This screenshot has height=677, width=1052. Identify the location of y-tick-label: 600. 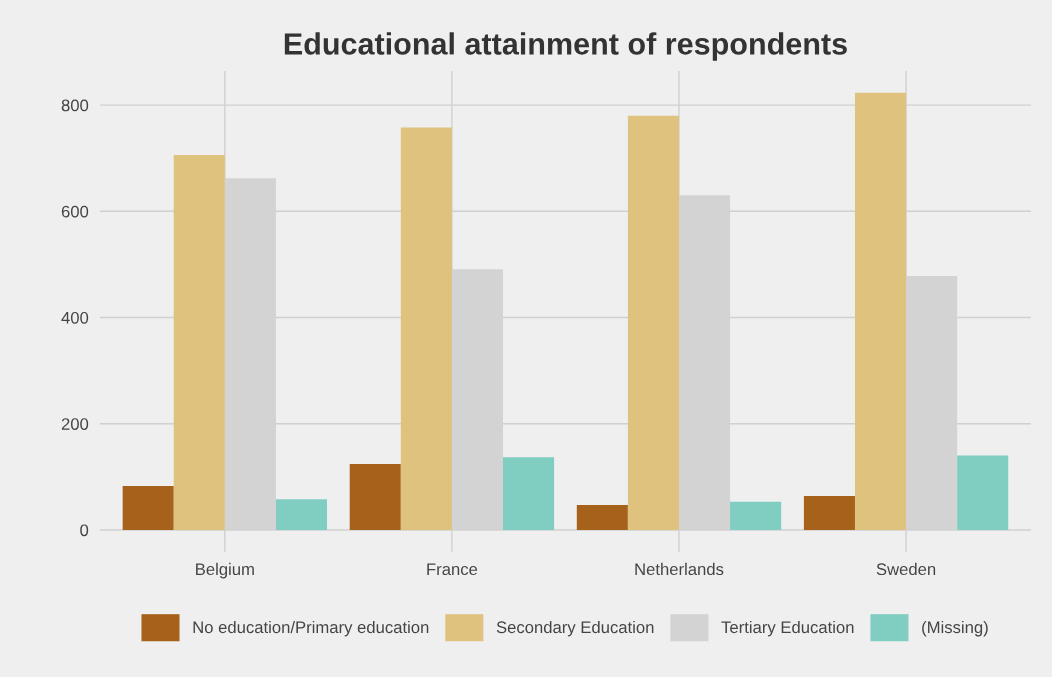
(75, 211).